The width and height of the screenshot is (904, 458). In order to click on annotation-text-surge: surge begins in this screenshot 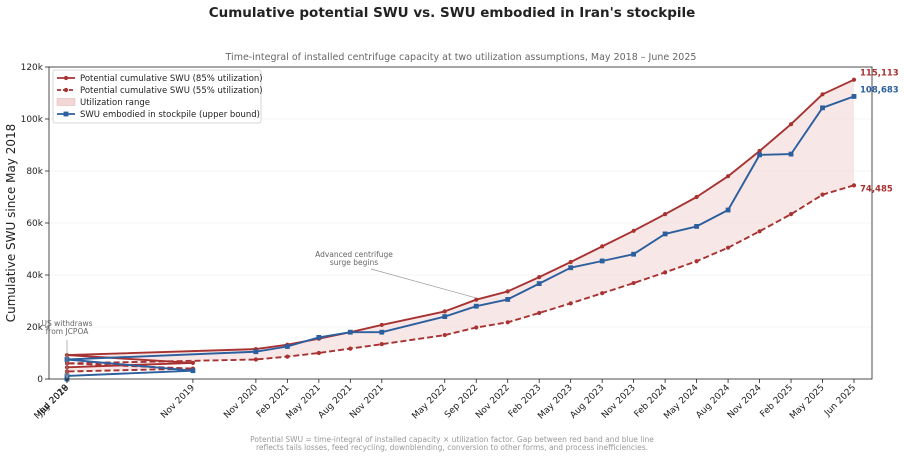, I will do `click(354, 262)`.